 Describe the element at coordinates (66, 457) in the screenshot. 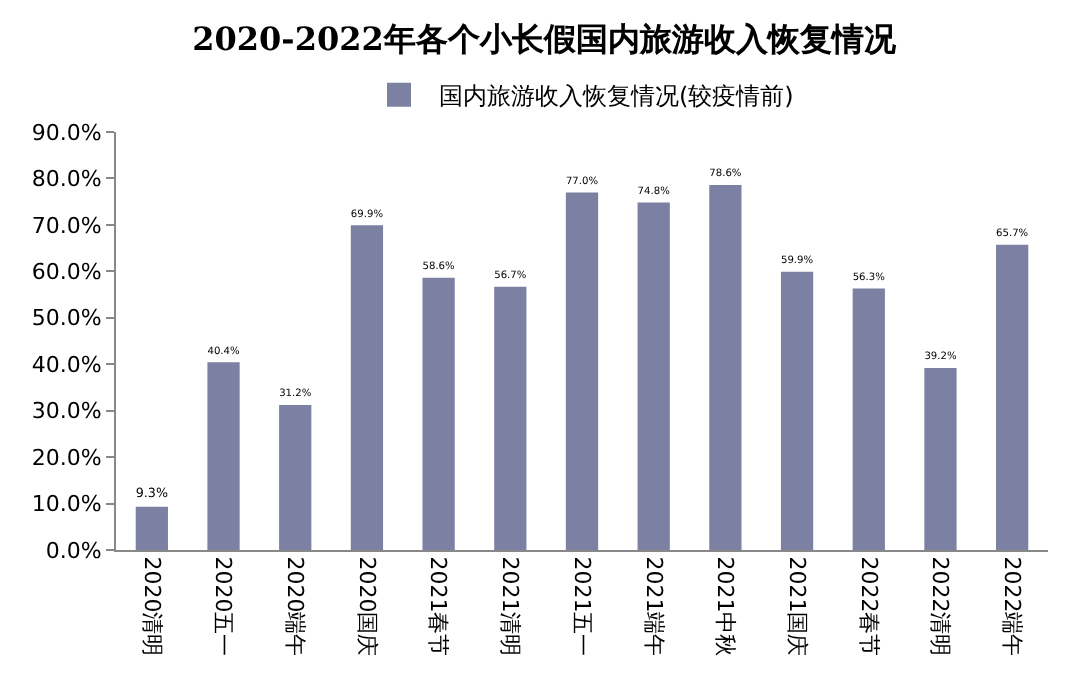

I see `y-tick-label: 20.0%` at that location.